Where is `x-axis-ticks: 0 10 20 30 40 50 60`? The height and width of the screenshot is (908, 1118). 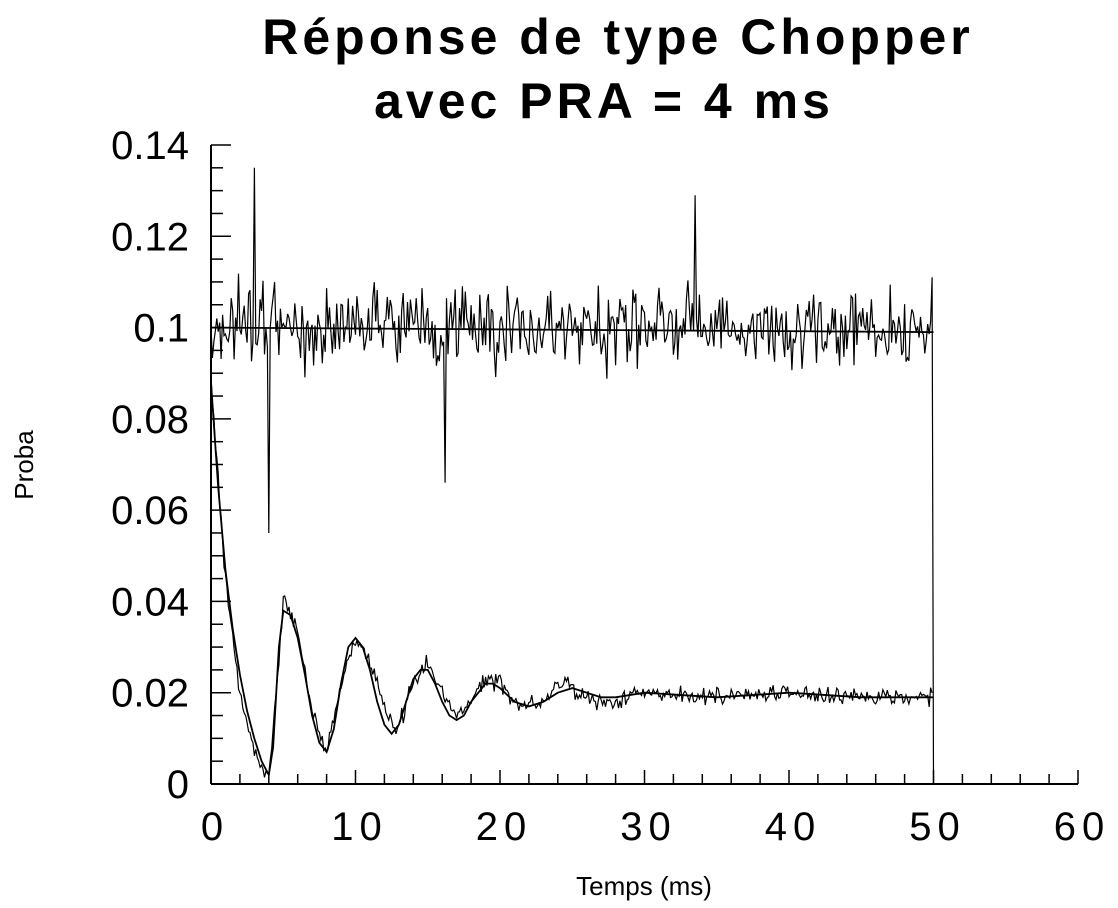
x-axis-ticks: 0 10 20 30 40 50 60 is located at coordinates (656, 809).